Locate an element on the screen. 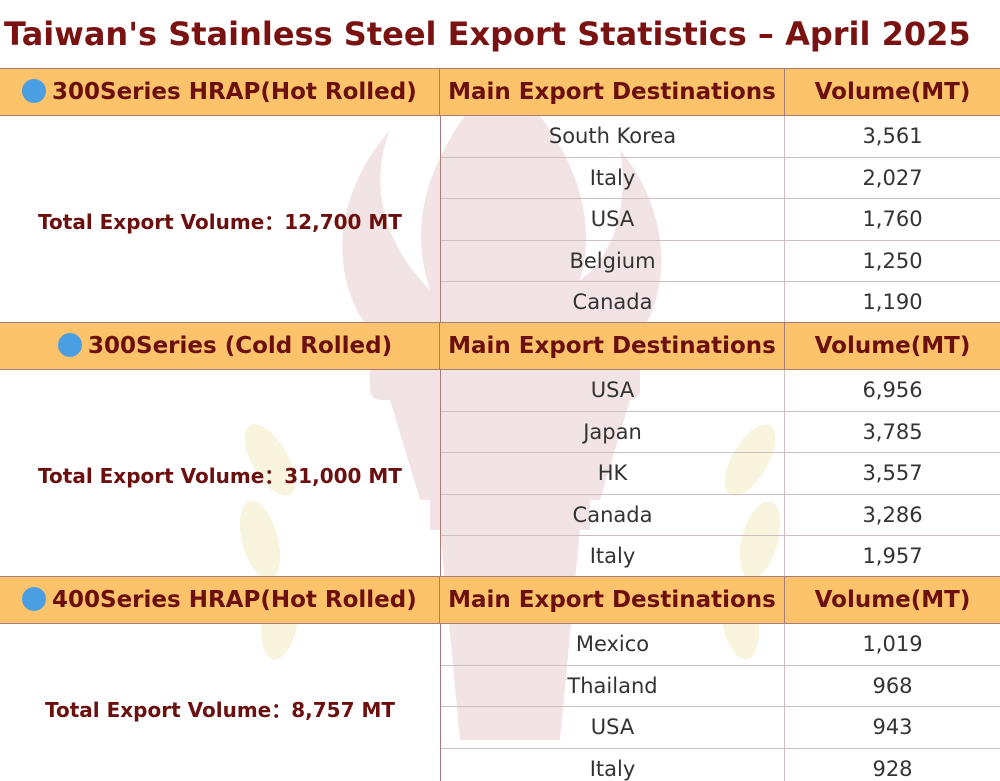  volume-cell: 3,785 is located at coordinates (892, 431).